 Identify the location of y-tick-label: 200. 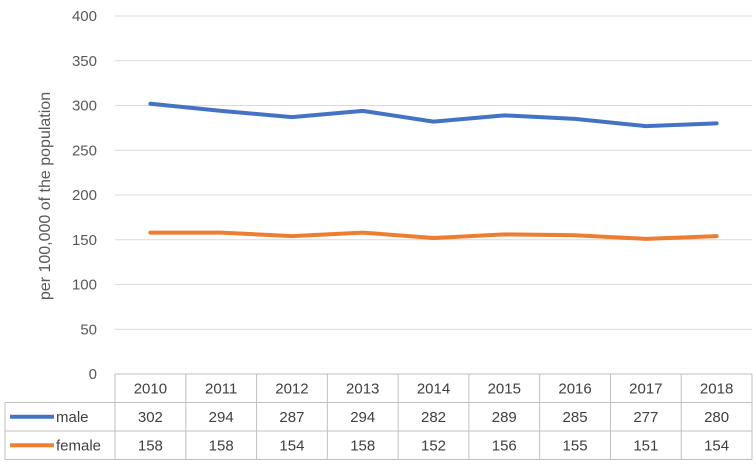
(84, 195).